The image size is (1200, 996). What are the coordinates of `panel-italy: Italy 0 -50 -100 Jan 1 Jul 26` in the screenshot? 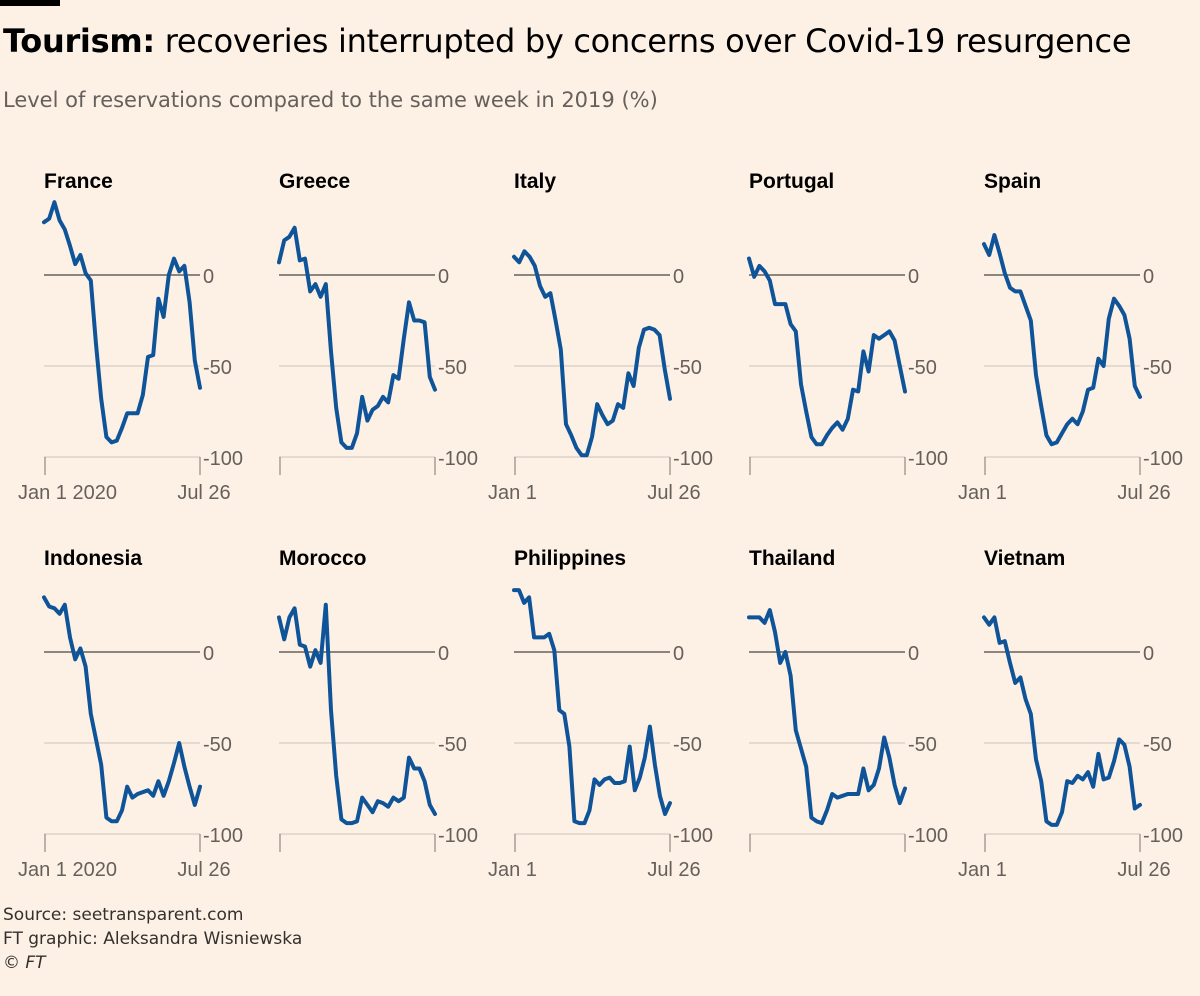 It's located at (600, 337).